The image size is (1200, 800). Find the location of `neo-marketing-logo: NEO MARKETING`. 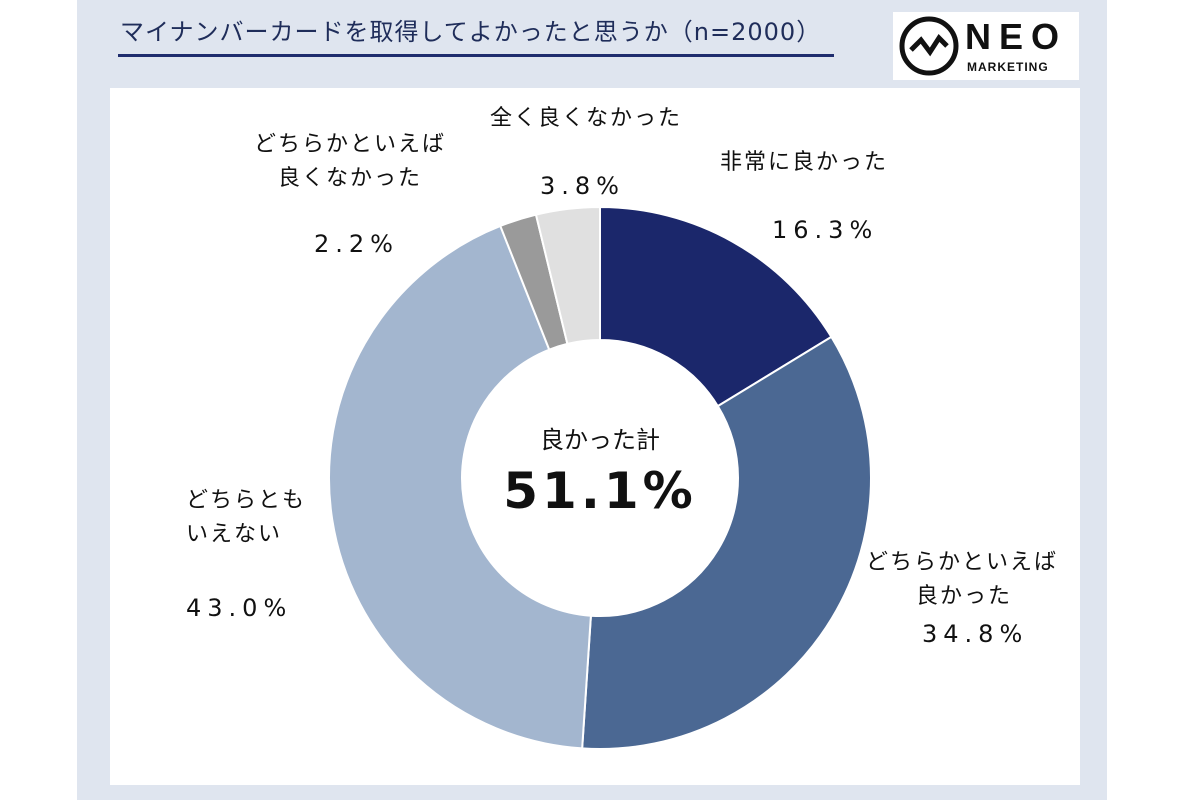

neo-marketing-logo: NEO MARKETING is located at coordinates (986, 46).